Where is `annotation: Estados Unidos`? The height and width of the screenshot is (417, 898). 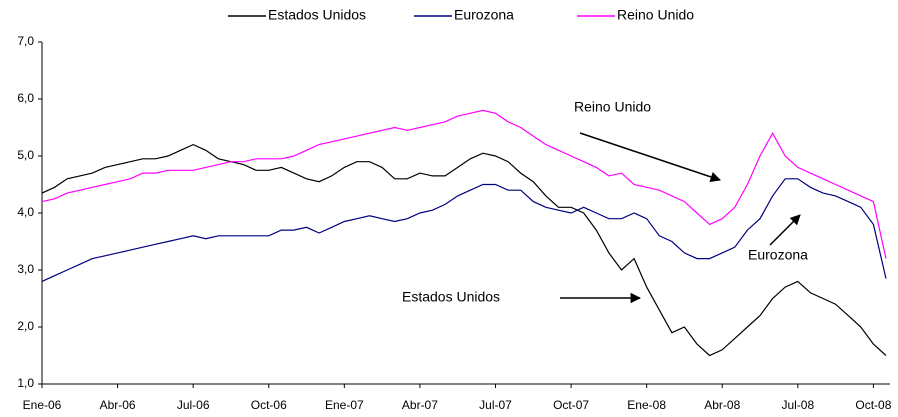 annotation: Estados Unidos is located at coordinates (451, 297).